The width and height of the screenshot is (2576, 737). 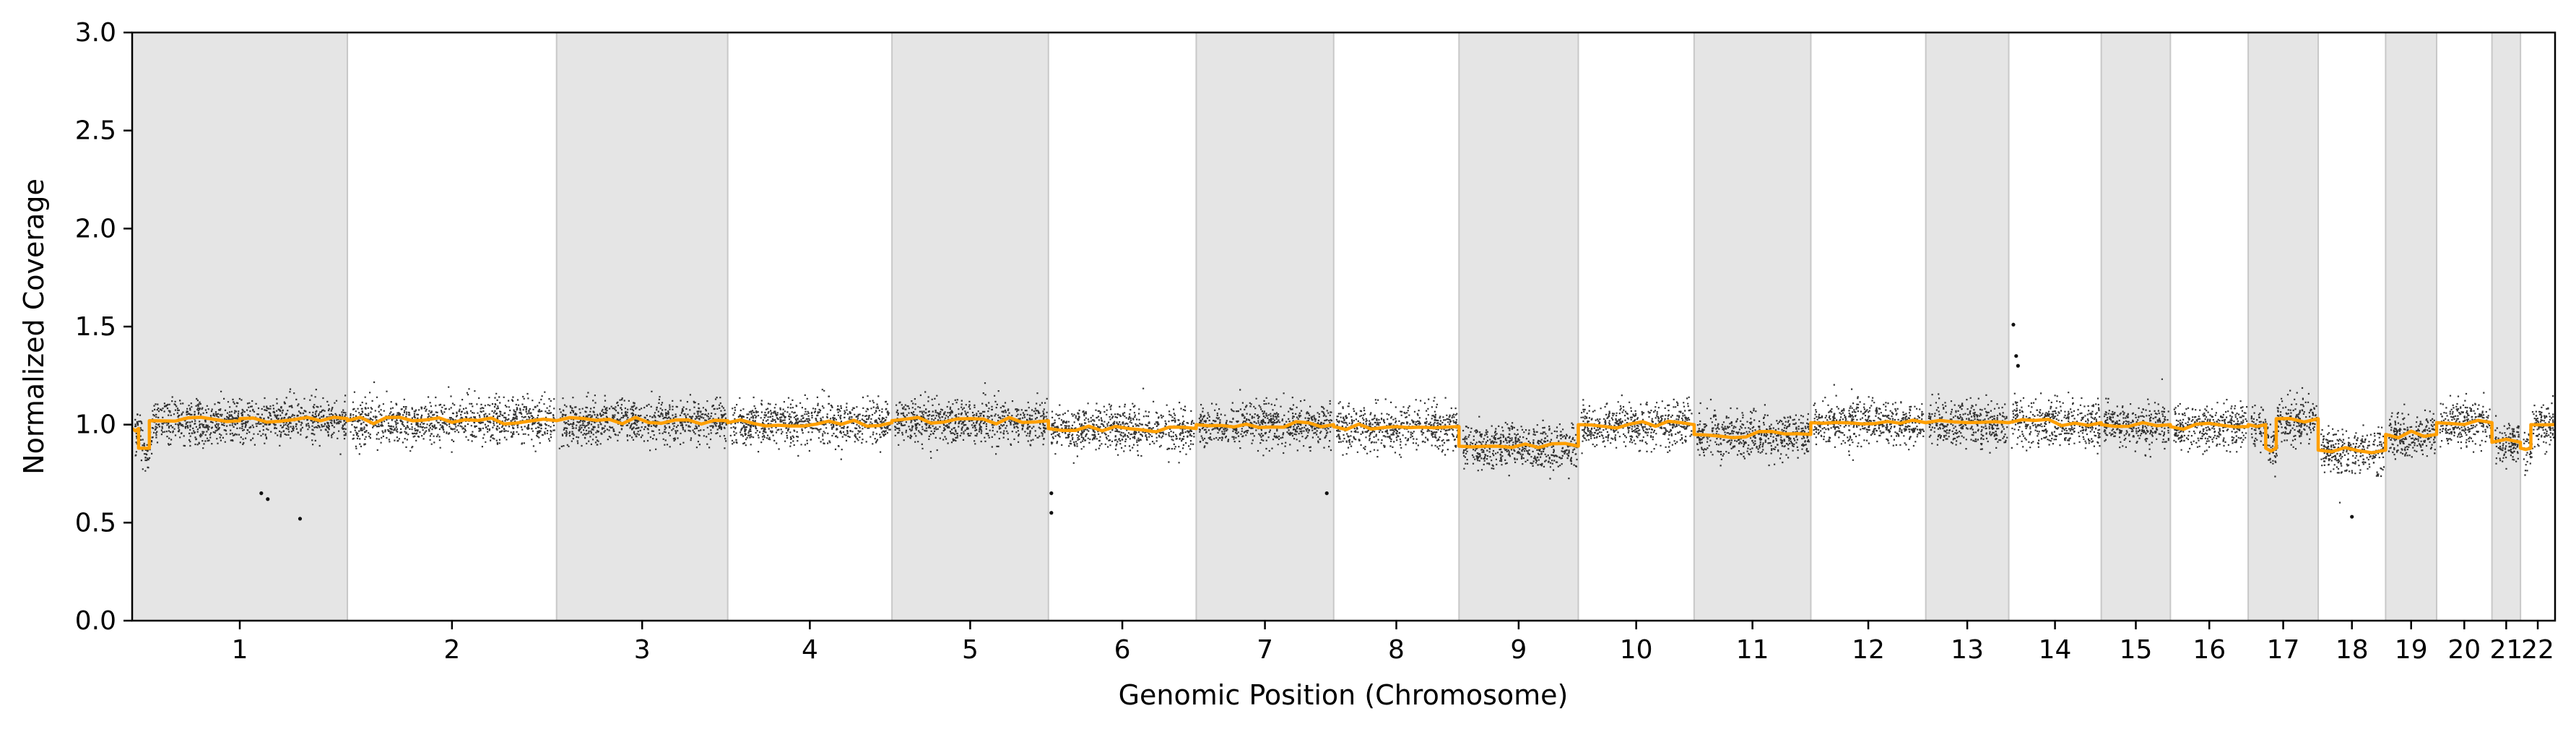 What do you see at coordinates (2352, 650) in the screenshot?
I see `x-tick-label: 18` at bounding box center [2352, 650].